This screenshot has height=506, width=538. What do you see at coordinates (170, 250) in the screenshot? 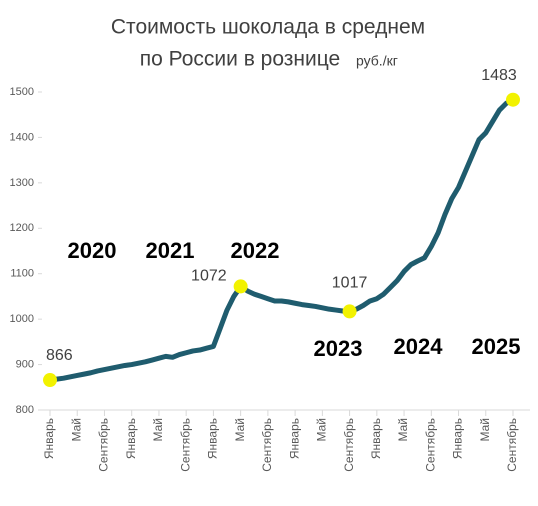
I see `year-label: 2021` at bounding box center [170, 250].